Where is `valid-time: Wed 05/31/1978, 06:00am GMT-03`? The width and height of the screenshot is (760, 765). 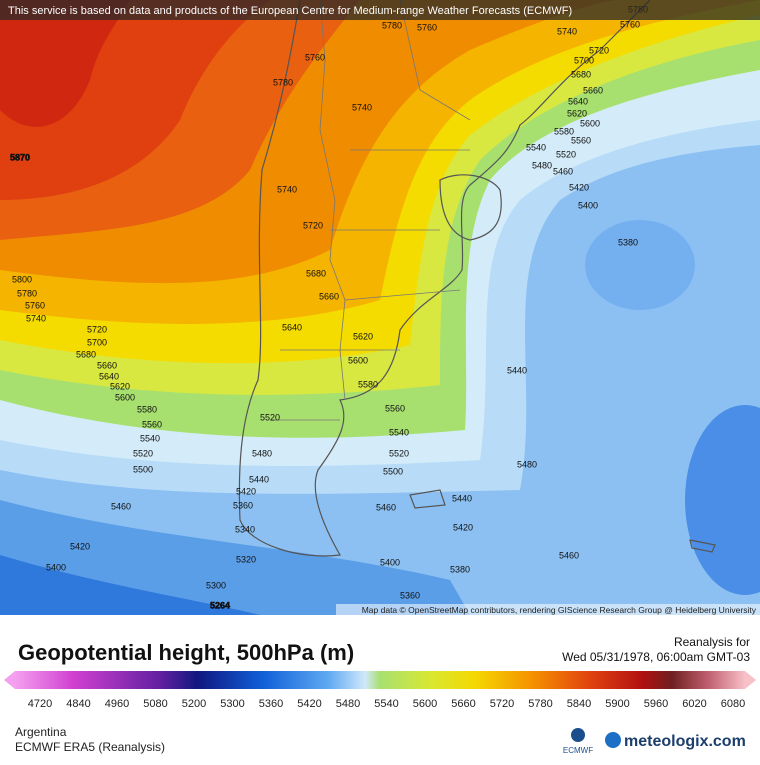
valid-time: Wed 05/31/1978, 06:00am GMT-03 is located at coordinates (656, 657).